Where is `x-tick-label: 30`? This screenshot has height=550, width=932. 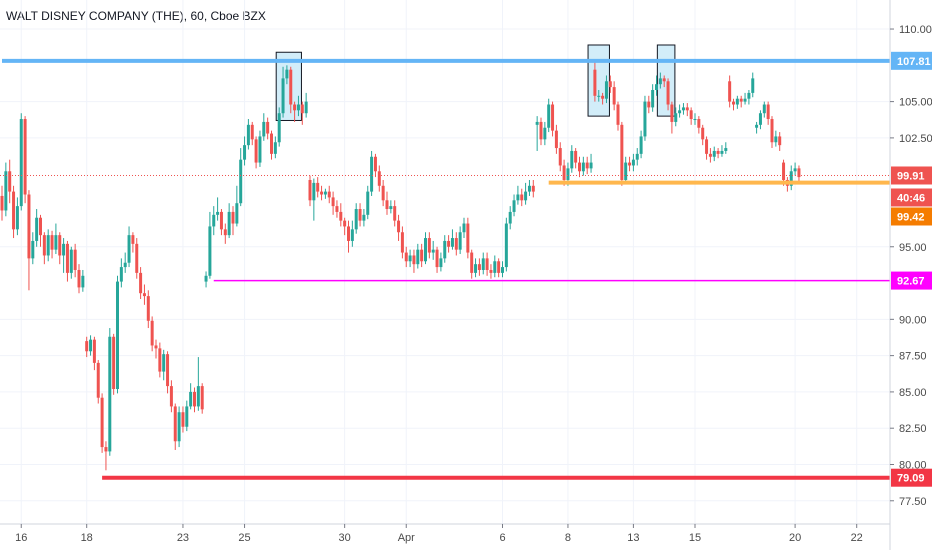
x-tick-label: 30 is located at coordinates (345, 538).